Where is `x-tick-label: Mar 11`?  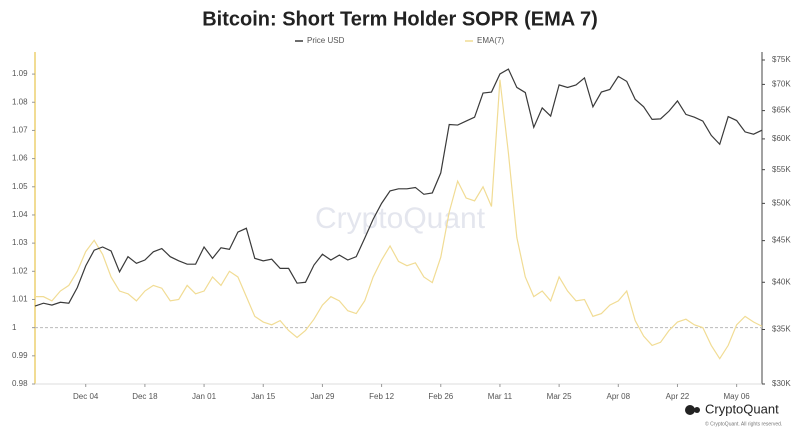 x-tick-label: Mar 11 is located at coordinates (500, 396).